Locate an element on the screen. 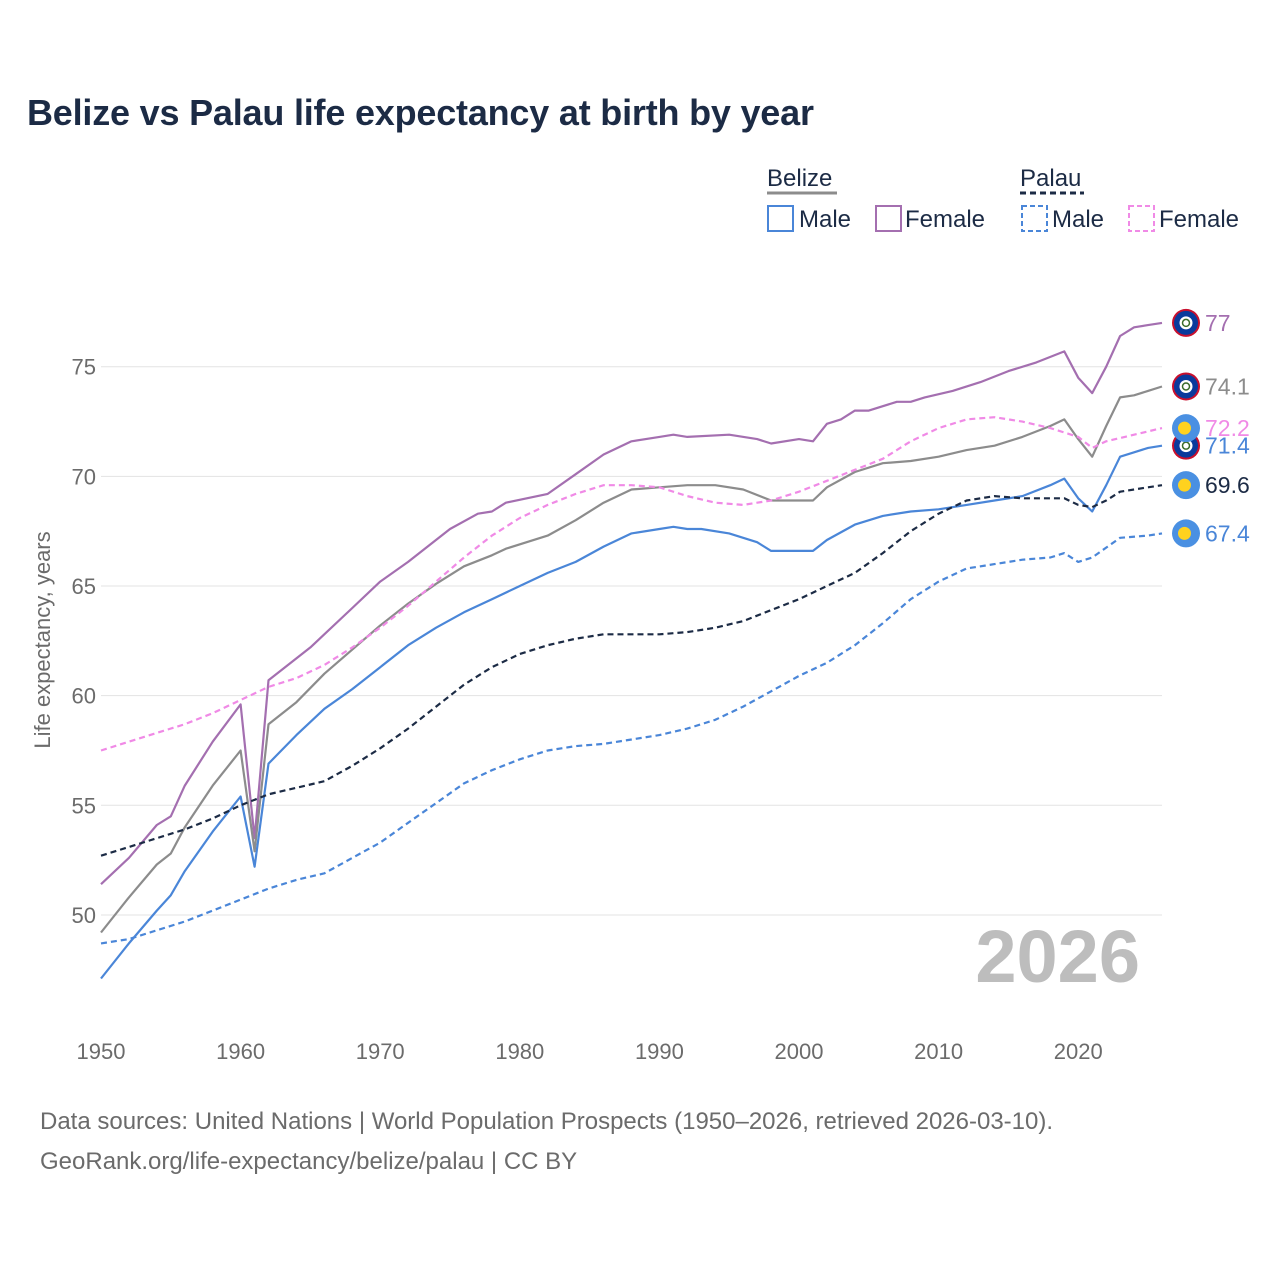 This screenshot has height=1280, width=1280. legend-palau-female-label: Female is located at coordinates (1199, 219).